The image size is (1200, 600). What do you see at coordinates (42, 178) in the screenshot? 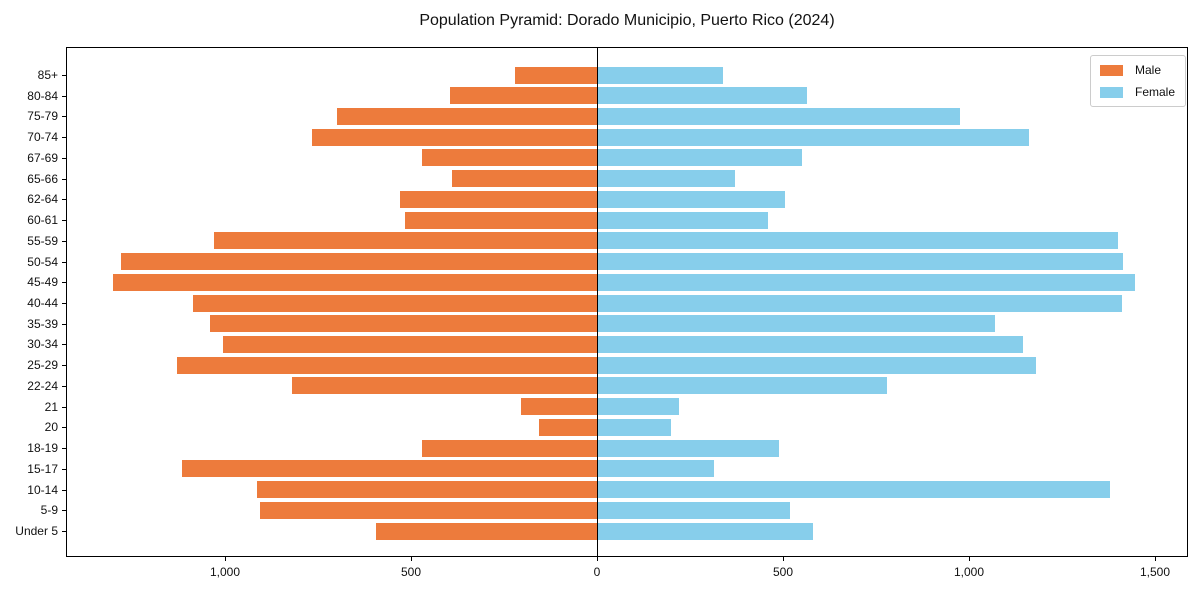
I see `y-tick-label: 65-66` at bounding box center [42, 178].